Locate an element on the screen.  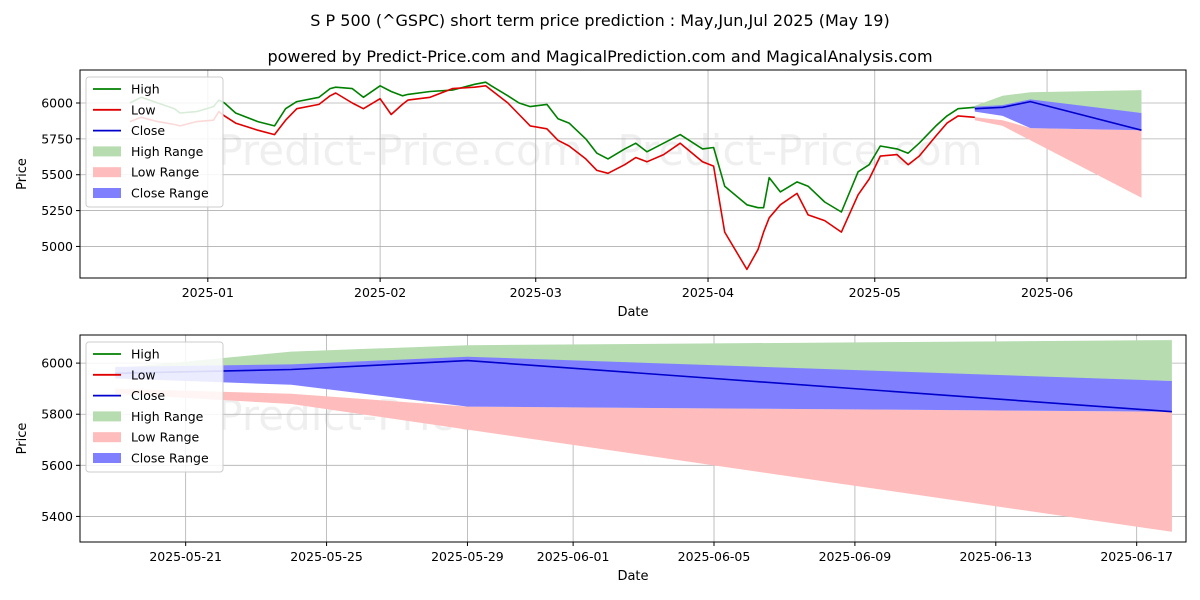
x-tick-label: 2025-05-29 is located at coordinates (467, 556).